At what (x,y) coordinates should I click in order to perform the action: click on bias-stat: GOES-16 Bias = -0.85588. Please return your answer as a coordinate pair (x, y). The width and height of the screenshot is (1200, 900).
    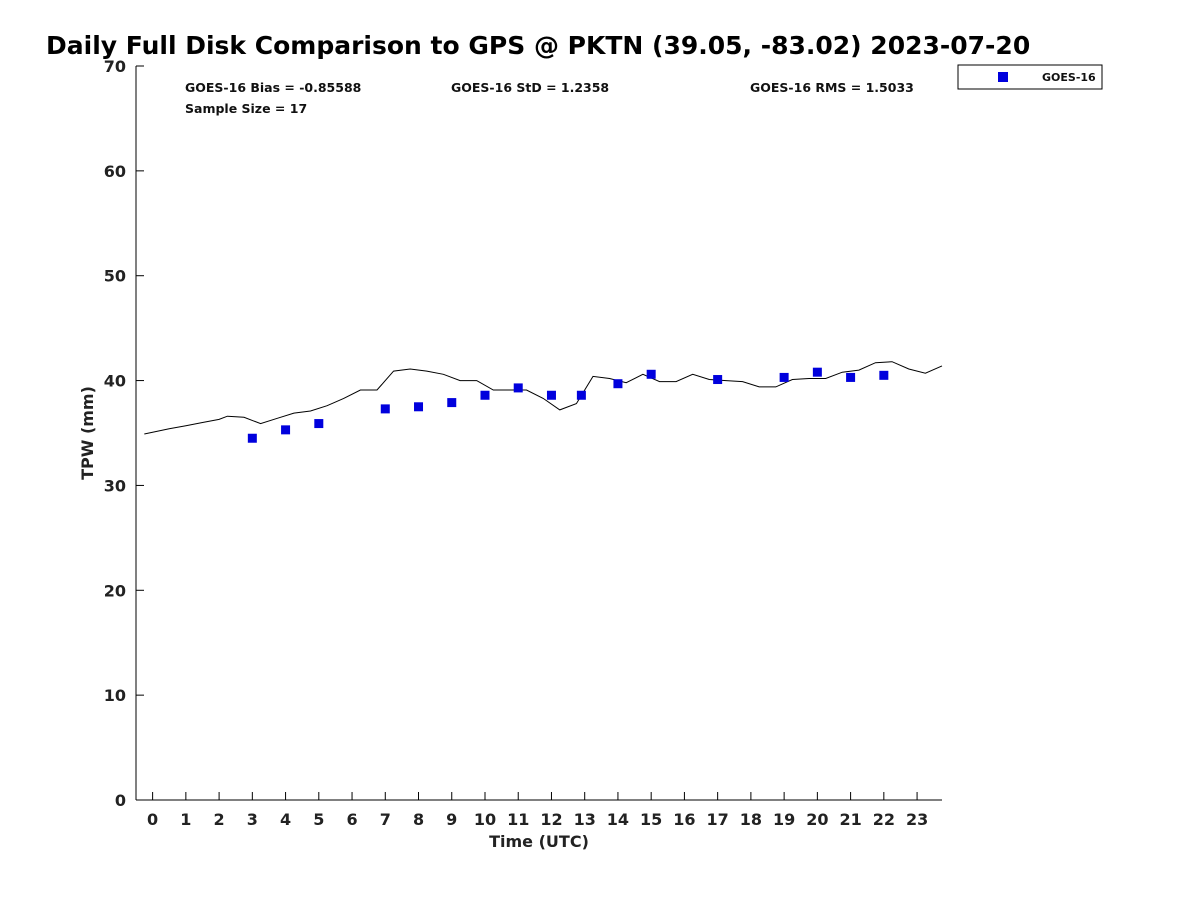
    Looking at the image, I should click on (273, 87).